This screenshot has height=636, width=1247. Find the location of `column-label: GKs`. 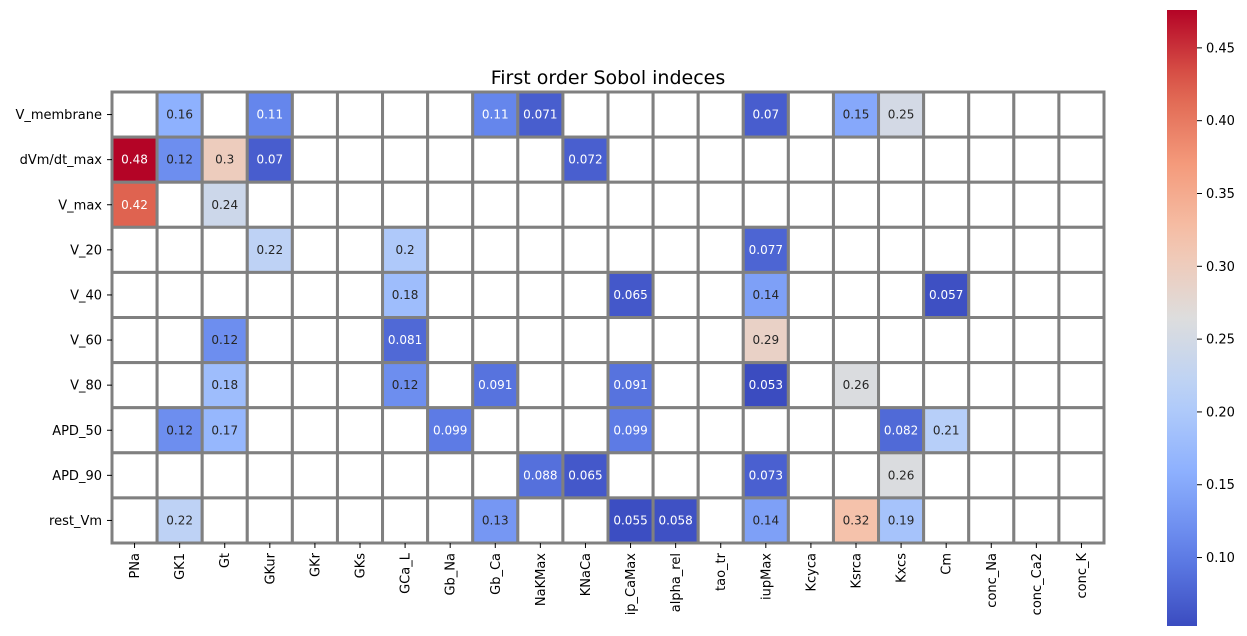

column-label: GKs is located at coordinates (361, 566).